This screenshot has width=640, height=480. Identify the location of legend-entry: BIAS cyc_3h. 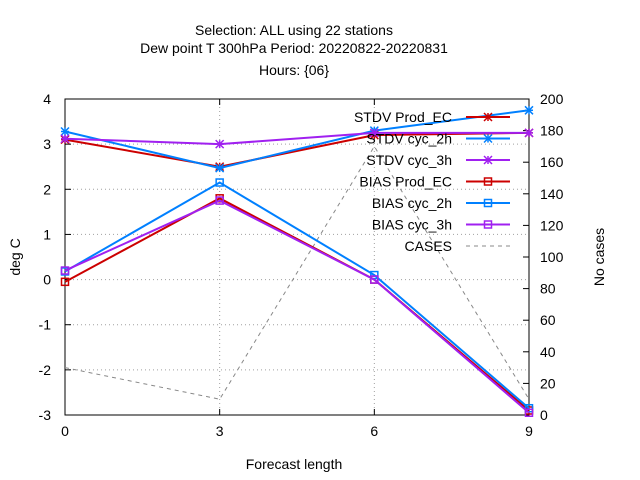
(441, 225).